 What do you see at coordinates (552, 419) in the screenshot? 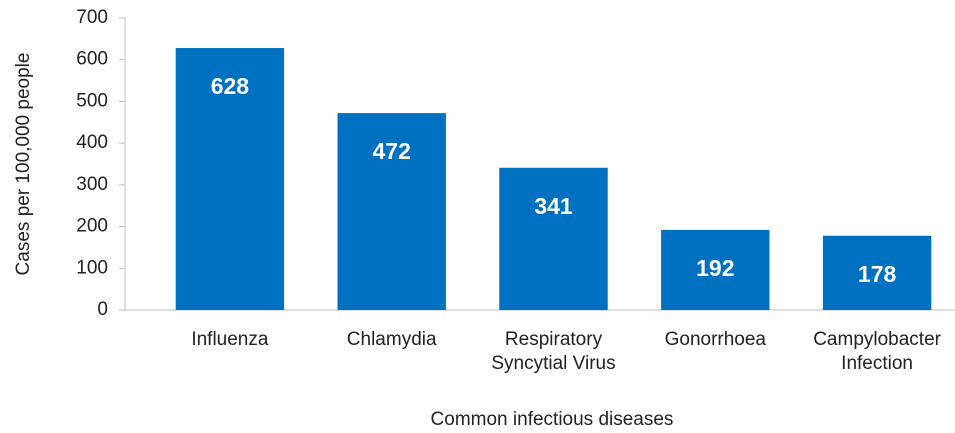
I see `x-axis-title: Common infectious diseases` at bounding box center [552, 419].